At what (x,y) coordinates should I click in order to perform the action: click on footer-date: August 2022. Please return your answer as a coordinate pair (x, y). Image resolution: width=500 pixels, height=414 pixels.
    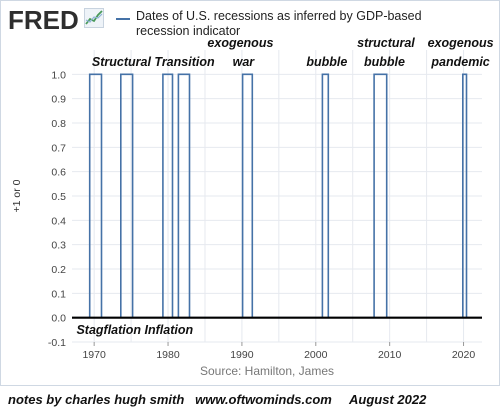
    Looking at the image, I should click on (388, 399).